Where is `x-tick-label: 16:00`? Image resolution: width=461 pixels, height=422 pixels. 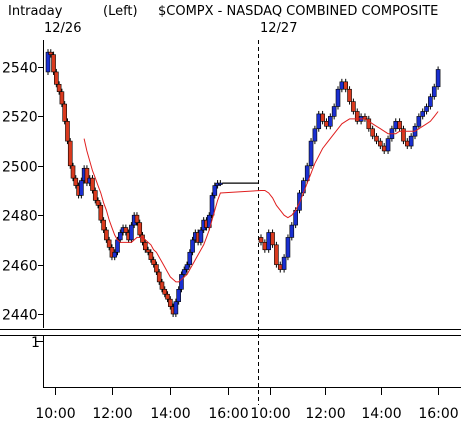
x-tick-label: 16:00 is located at coordinates (438, 414).